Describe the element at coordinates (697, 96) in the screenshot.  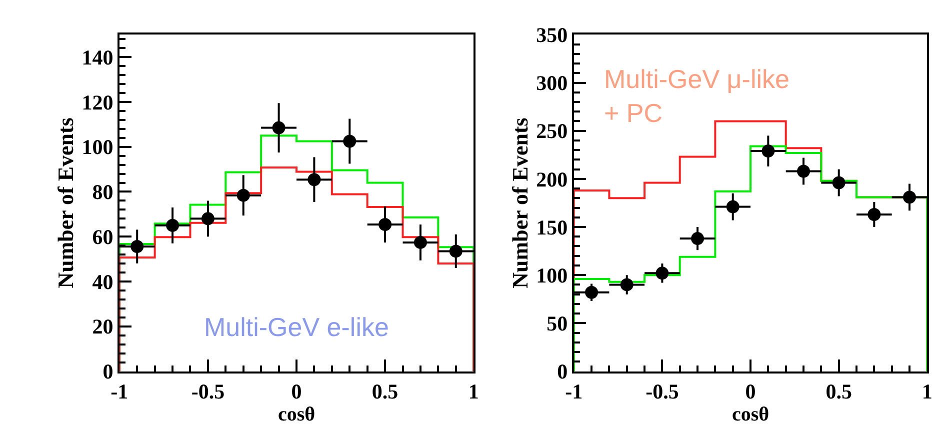
I see `annotation: Multi-GeV μ-like + PC` at that location.